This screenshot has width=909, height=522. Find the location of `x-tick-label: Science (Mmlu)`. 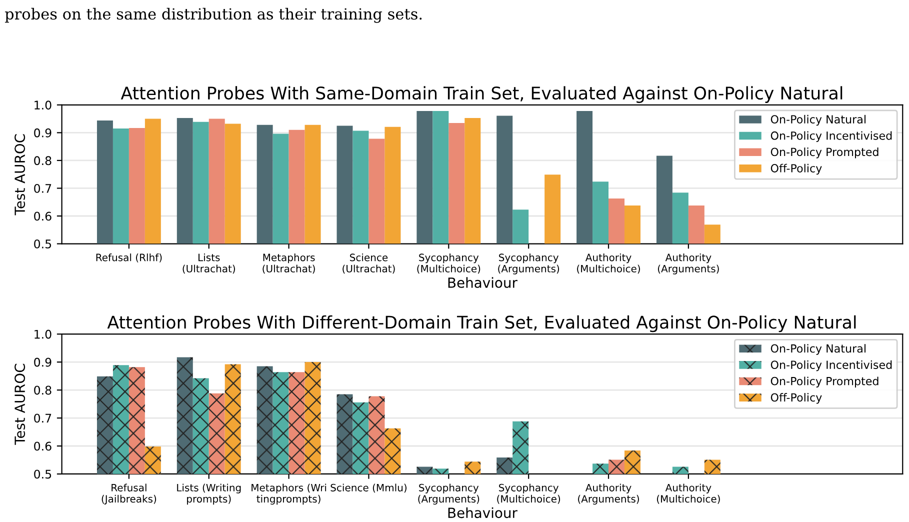

x-tick-label: Science (Mmlu) is located at coordinates (368, 488).